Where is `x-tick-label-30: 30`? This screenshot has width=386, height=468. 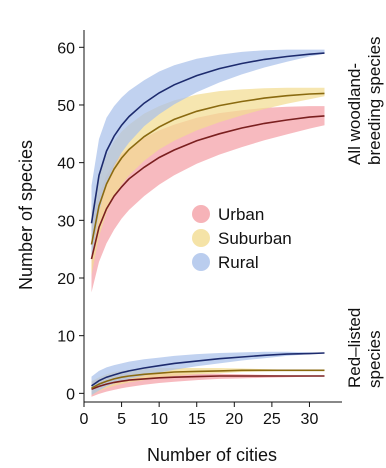
x-tick-label-30: 30 is located at coordinates (310, 419).